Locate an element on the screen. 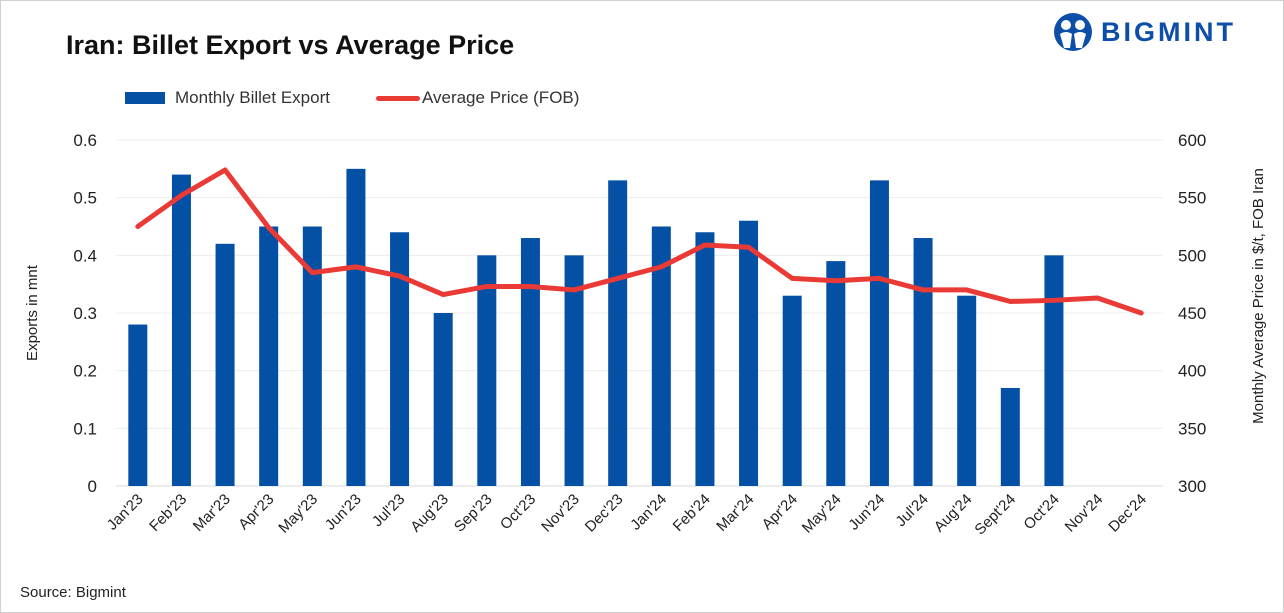 The height and width of the screenshot is (613, 1284). y-tick-left: 0.6 is located at coordinates (85, 140).